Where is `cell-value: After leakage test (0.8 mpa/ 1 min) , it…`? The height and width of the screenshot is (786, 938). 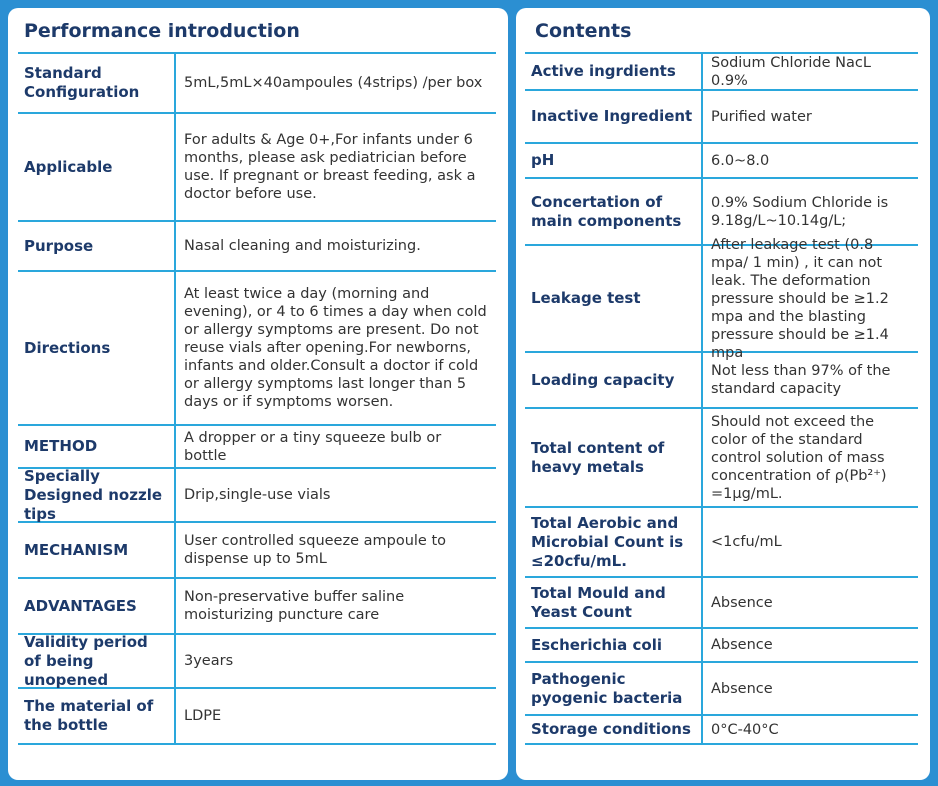 cell-value: After leakage test (0.8 mpa/ 1 min) , it… is located at coordinates (800, 298).